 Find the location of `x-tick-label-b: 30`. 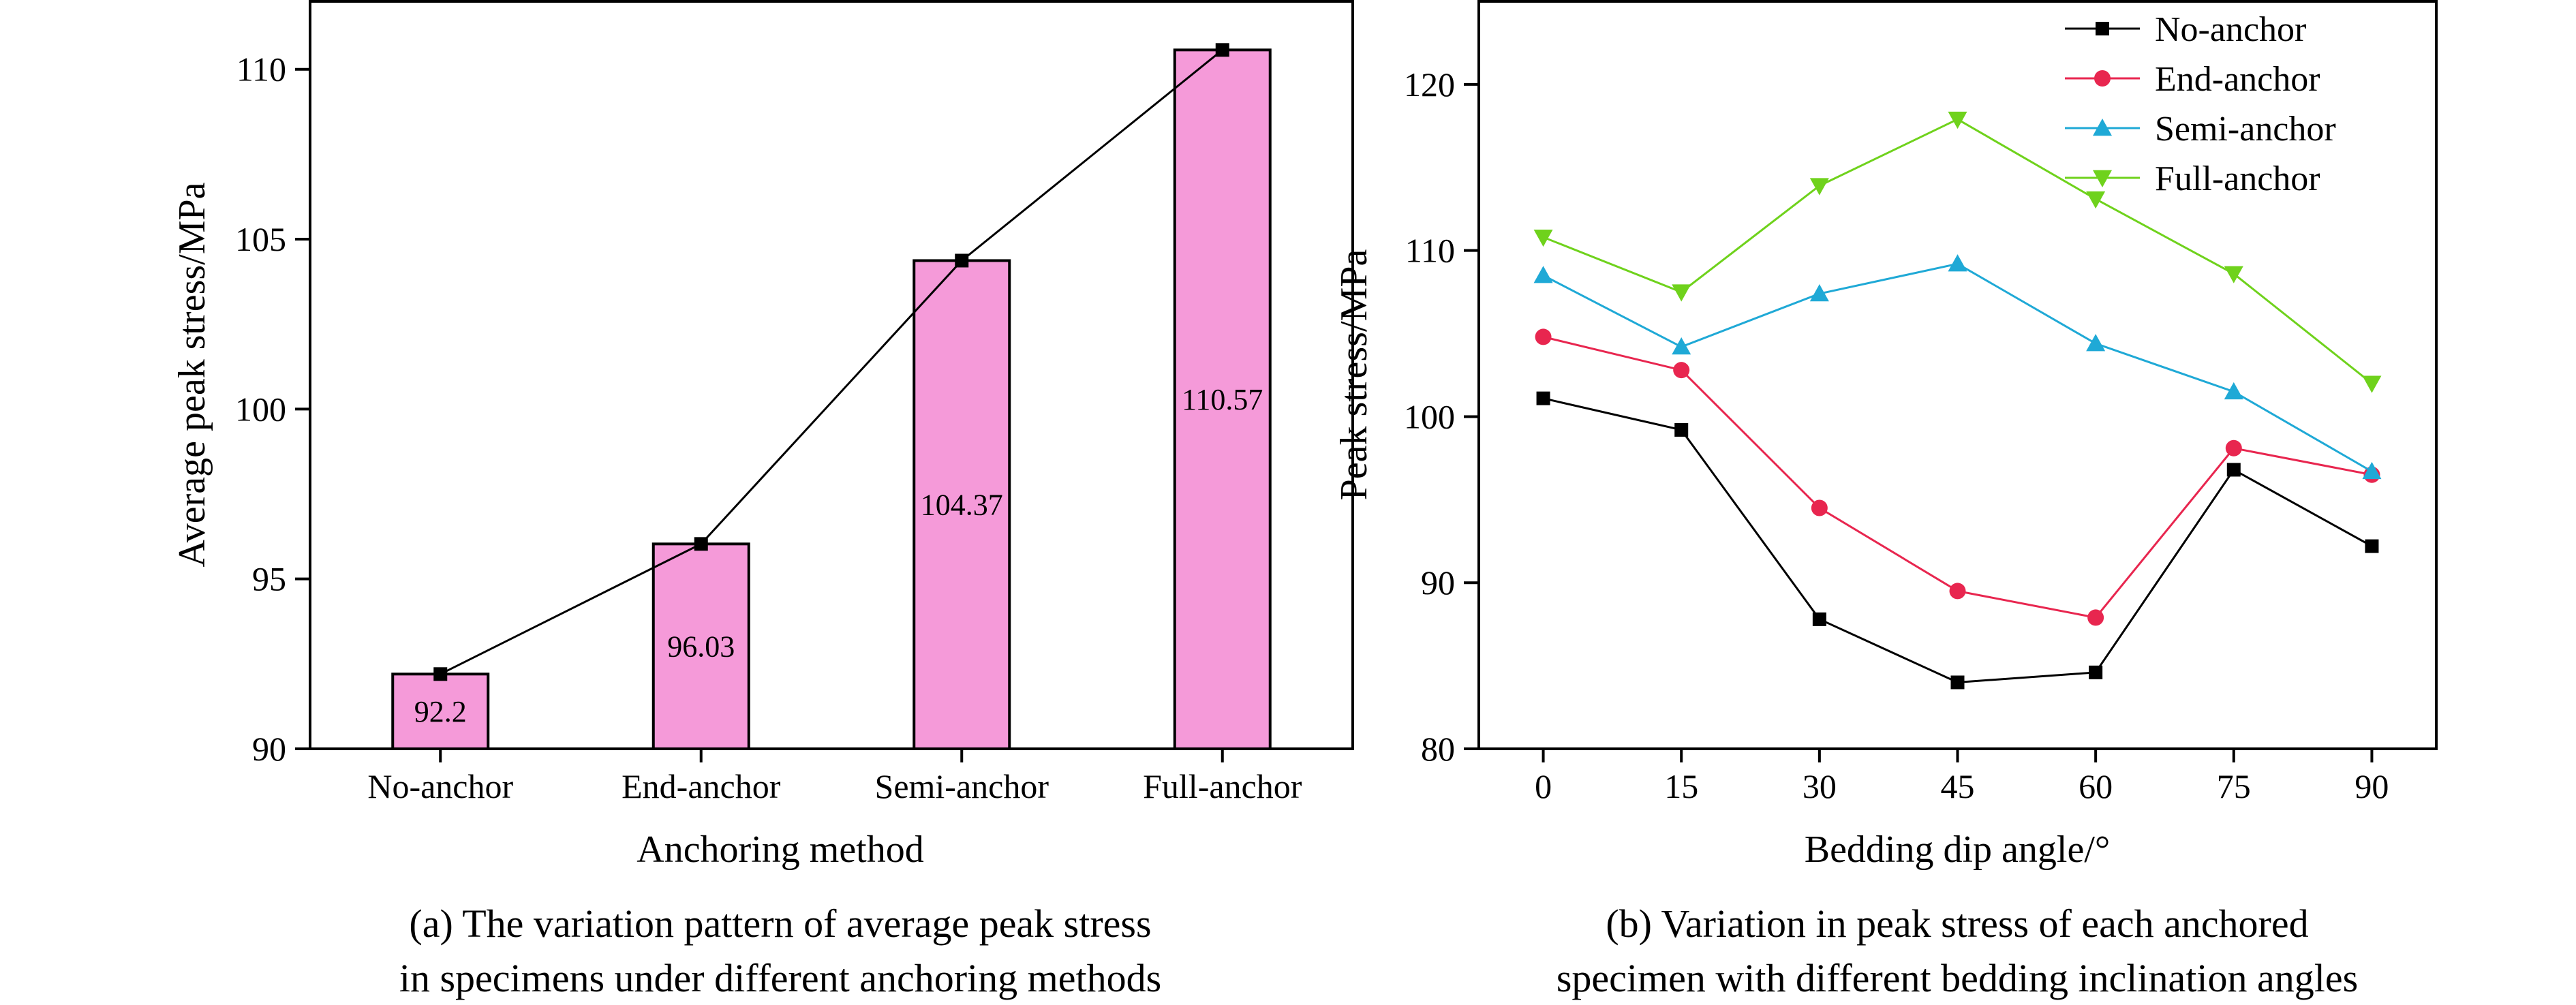

x-tick-label-b: 30 is located at coordinates (1820, 786).